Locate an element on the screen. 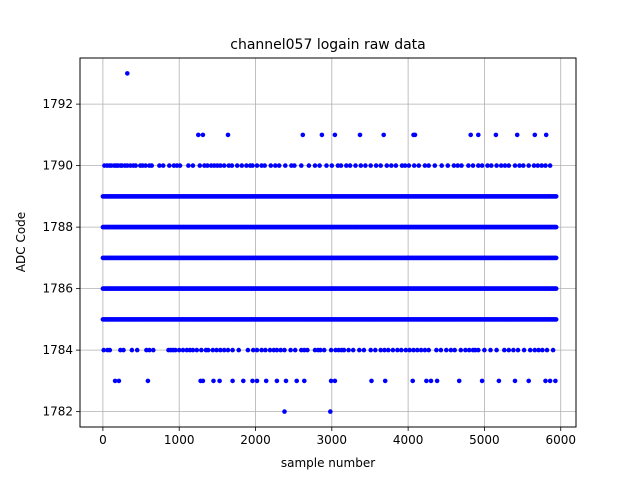 The width and height of the screenshot is (640, 484). y-axis-label: ADC Code is located at coordinates (21, 242).